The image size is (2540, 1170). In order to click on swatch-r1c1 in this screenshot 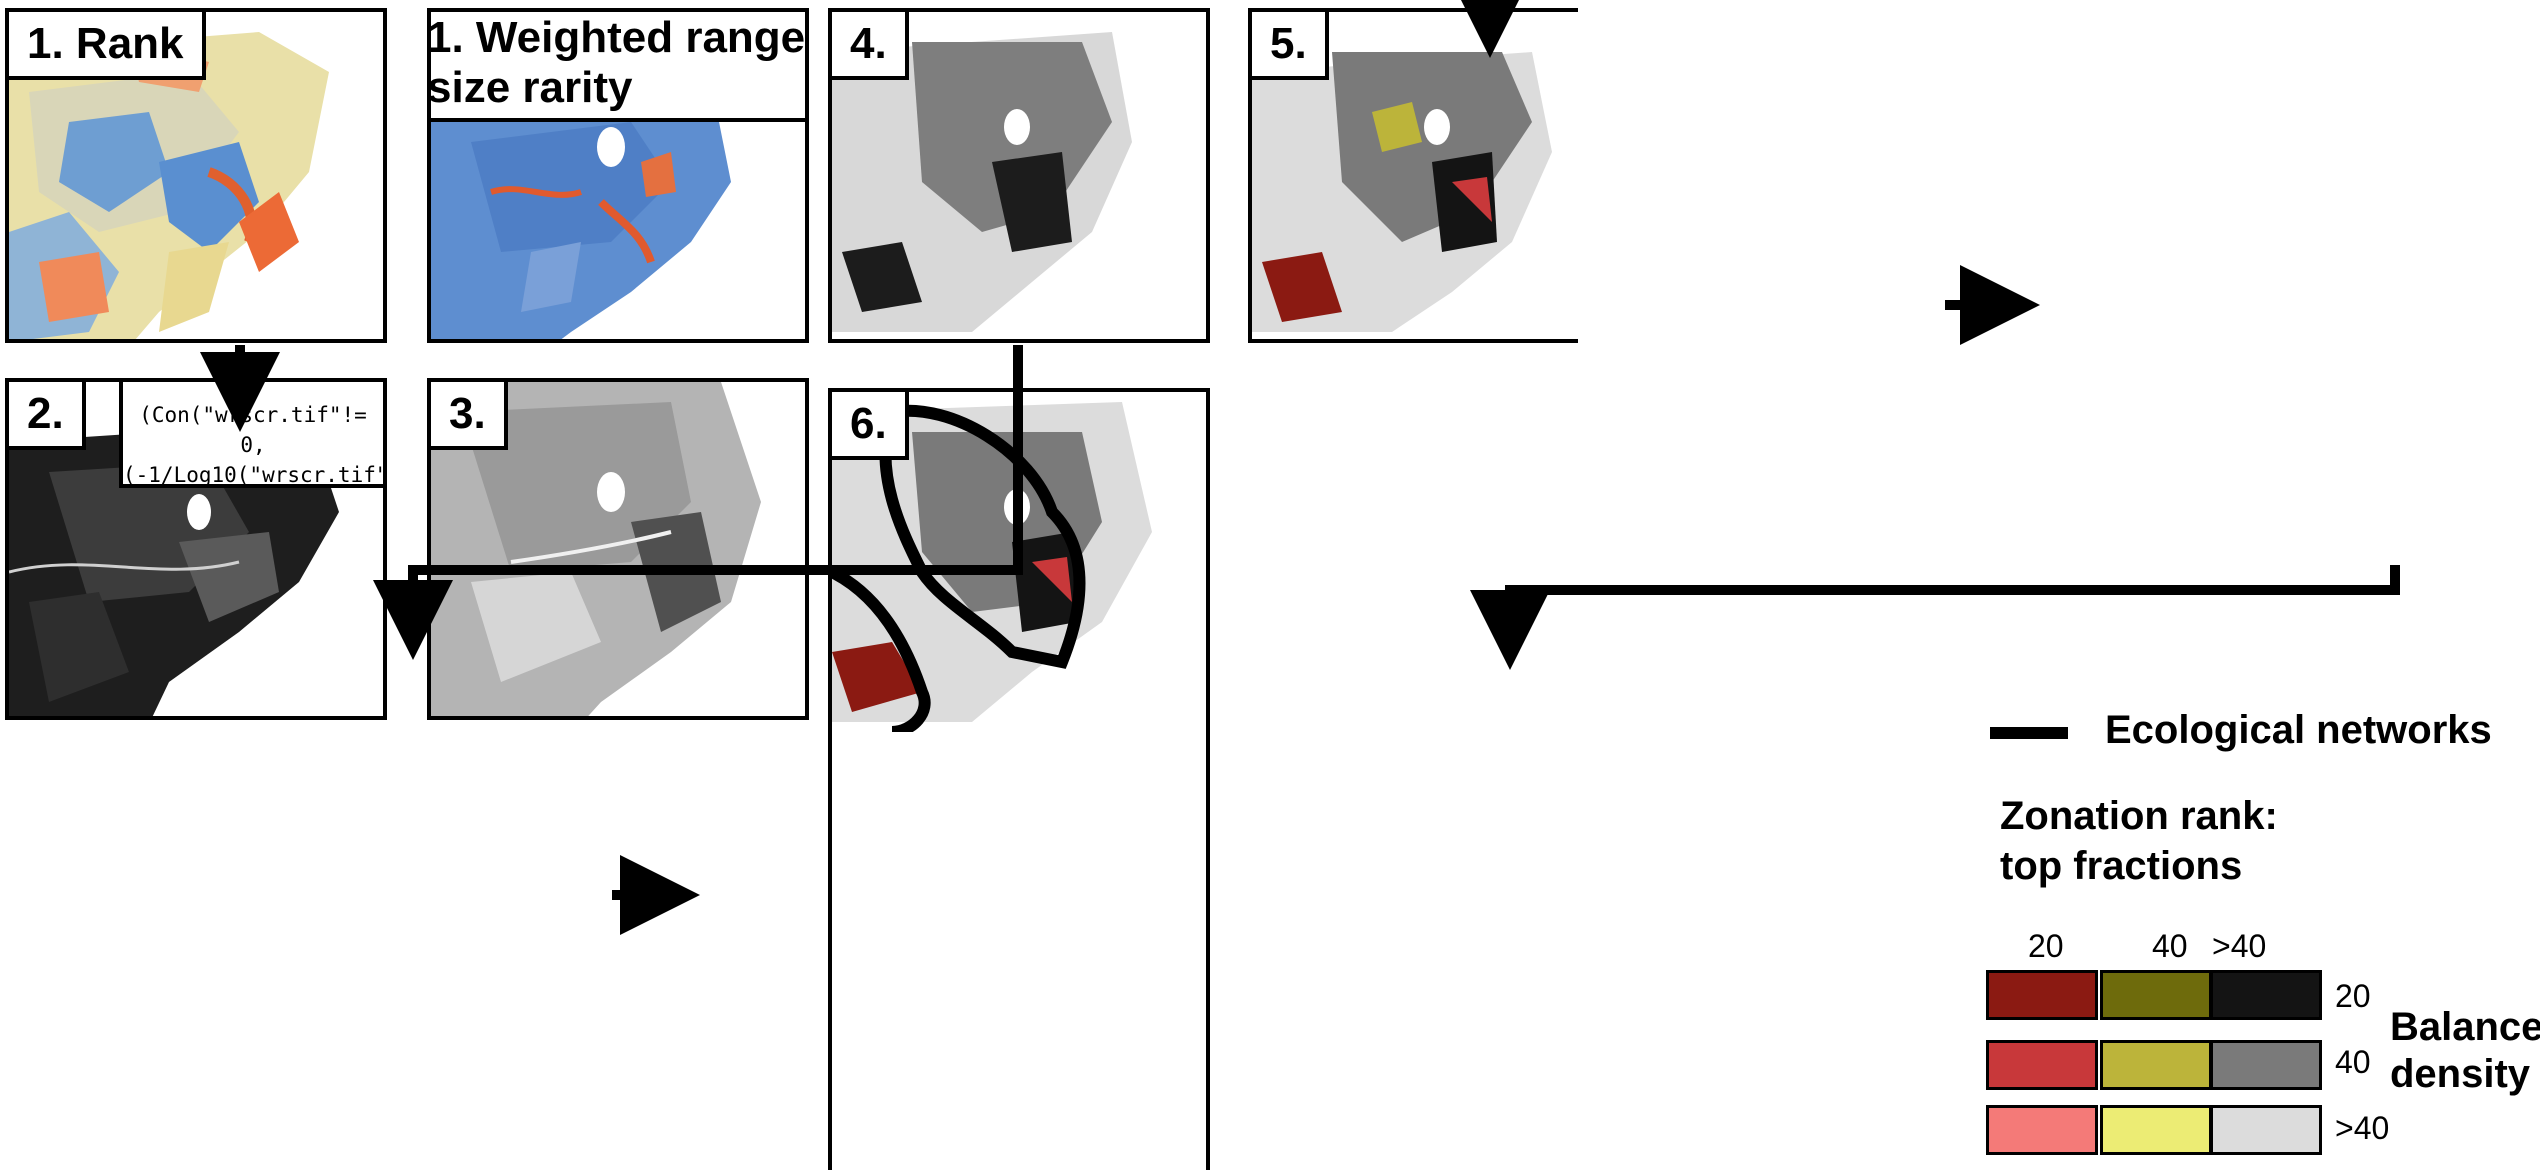, I will do `click(2042, 995)`.